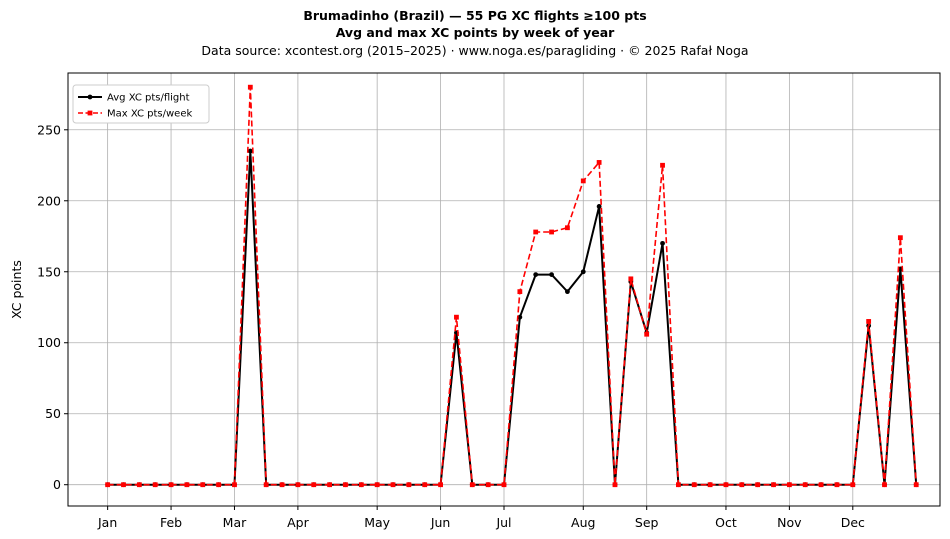  What do you see at coordinates (149, 114) in the screenshot?
I see `legend-label: Max XC pts/week` at bounding box center [149, 114].